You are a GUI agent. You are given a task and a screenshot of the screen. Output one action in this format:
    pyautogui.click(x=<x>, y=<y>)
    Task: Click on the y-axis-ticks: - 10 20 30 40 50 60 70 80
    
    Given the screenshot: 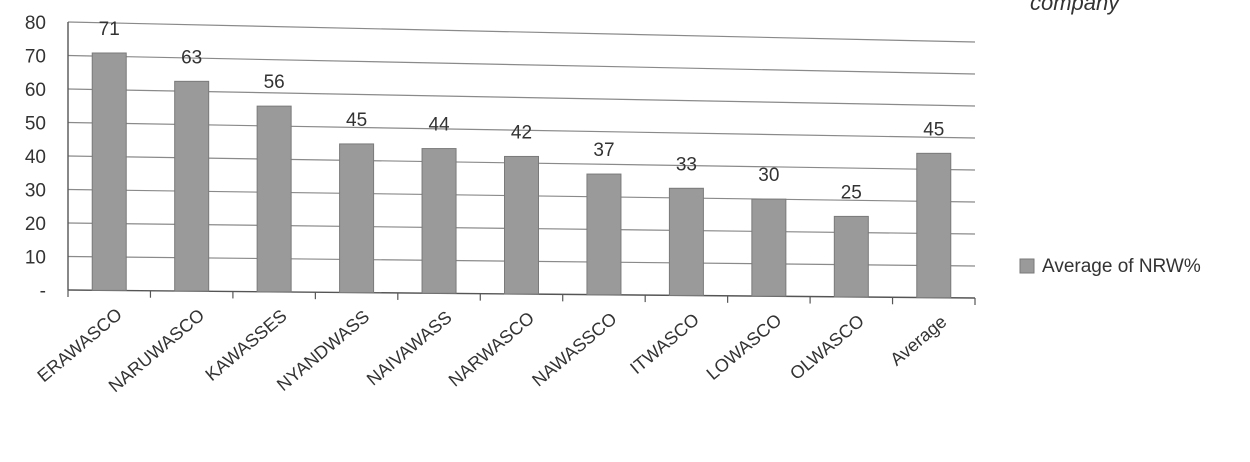 What is the action you would take?
    pyautogui.click(x=35, y=157)
    